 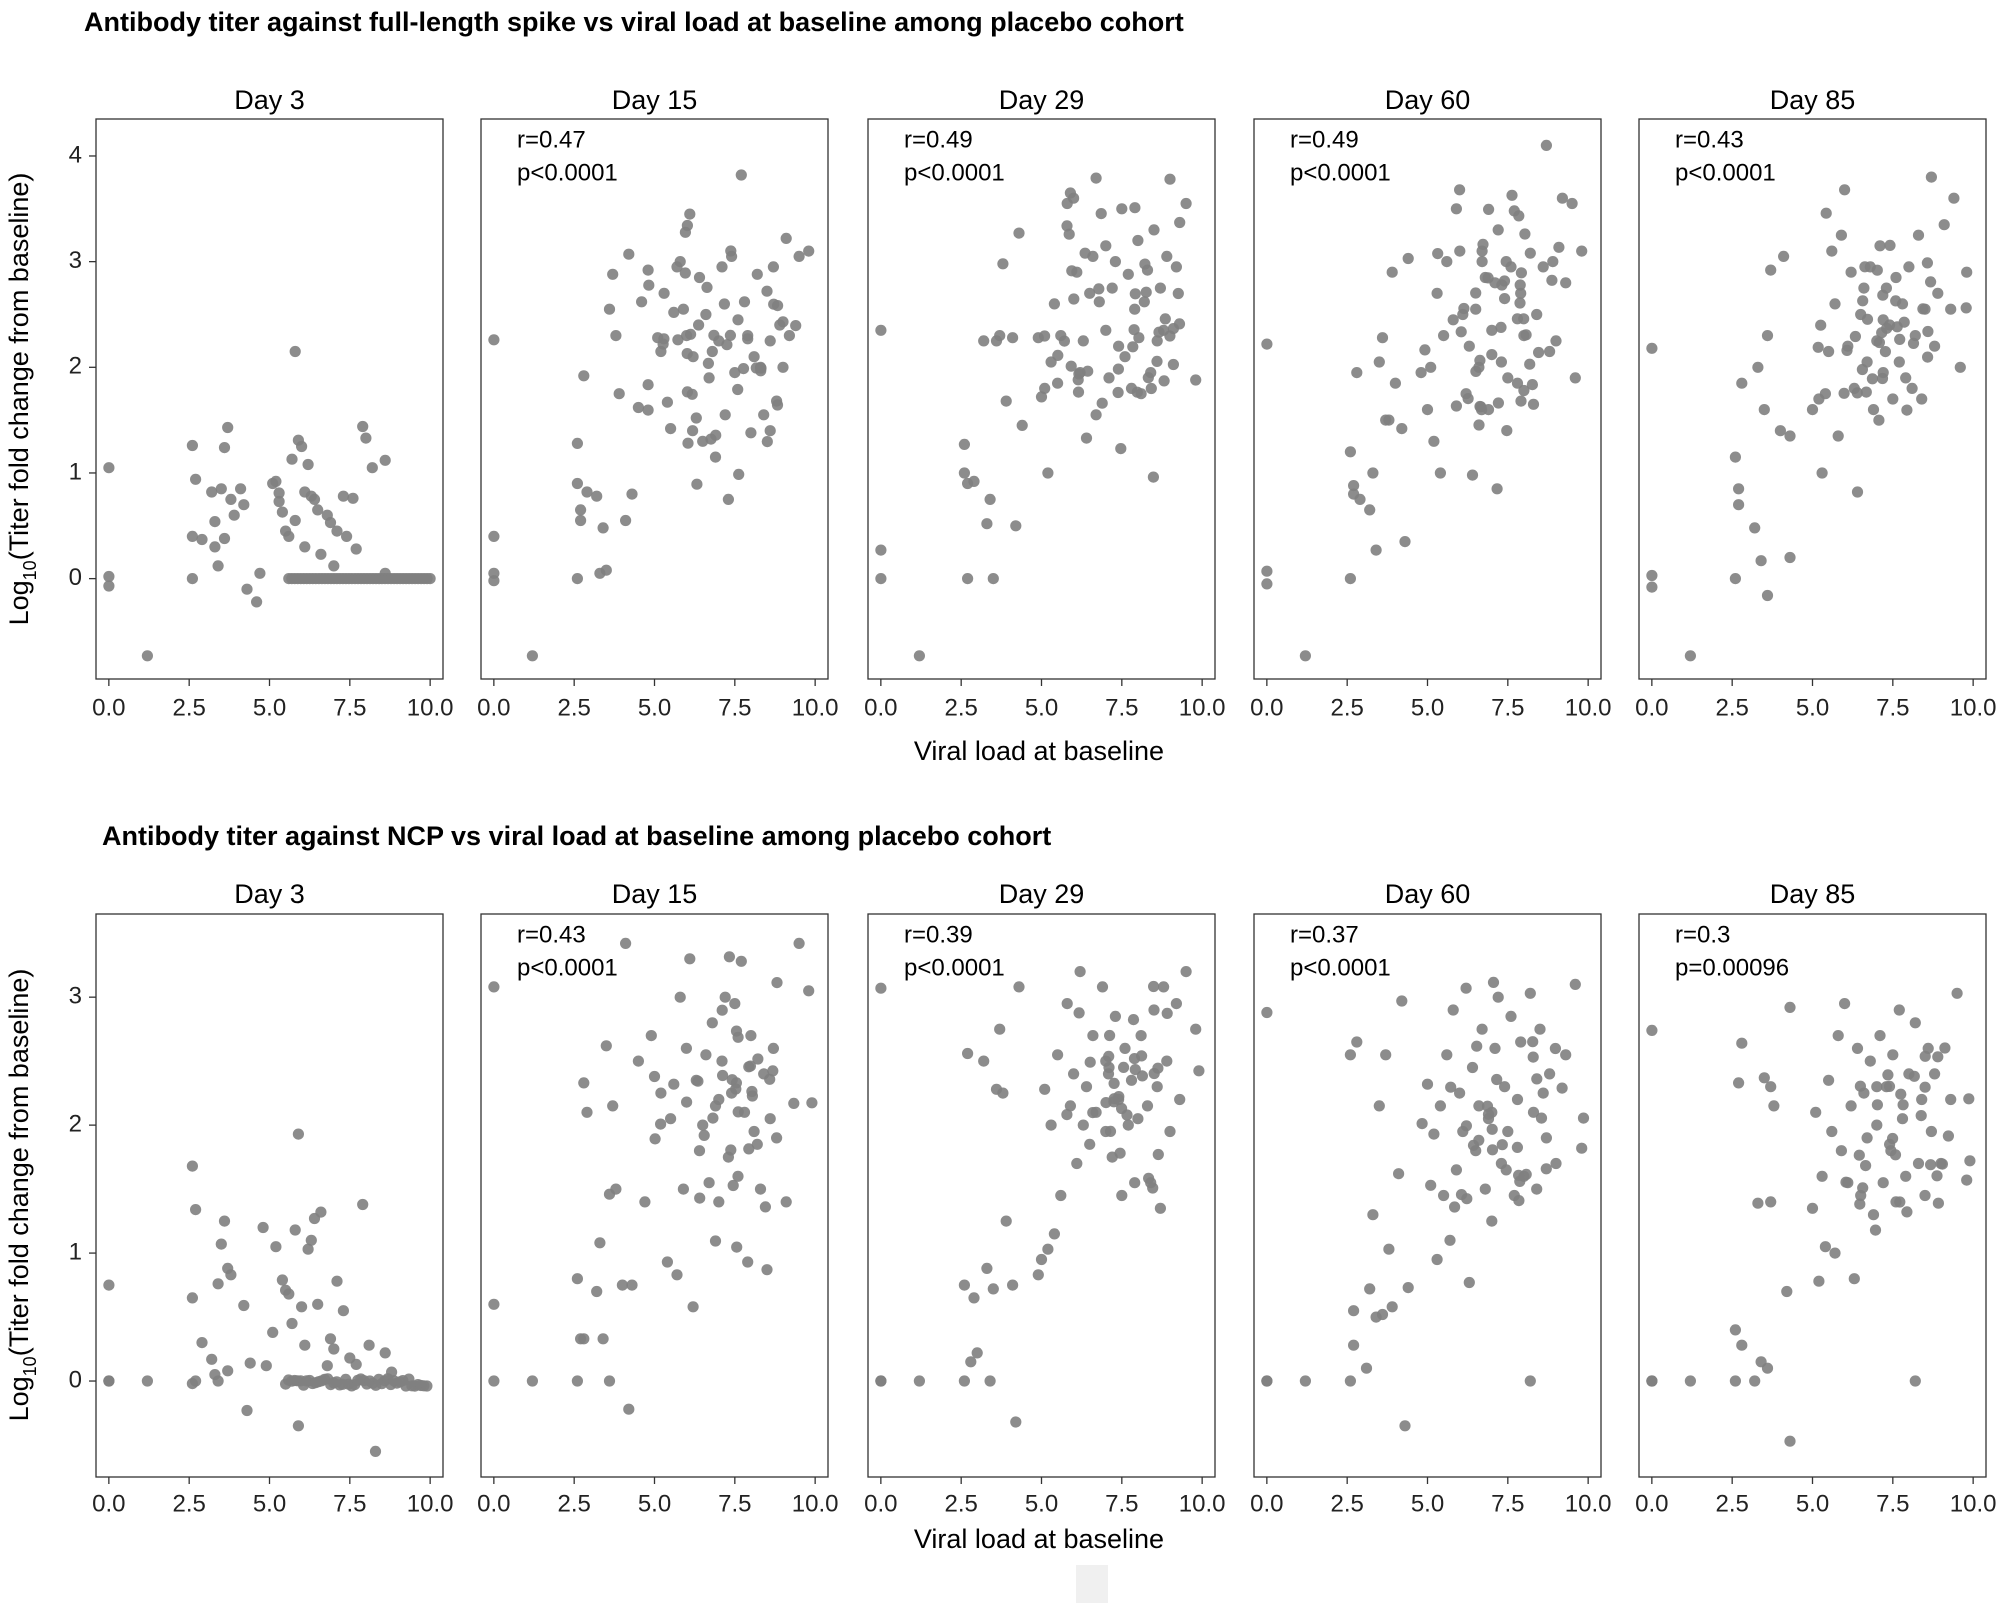 What do you see at coordinates (1815, 1198) in the screenshot?
I see `panel-day-85: Day 85 0.0 2.5 5.0 7.5 10.0 r=0.3 p=0.00096` at bounding box center [1815, 1198].